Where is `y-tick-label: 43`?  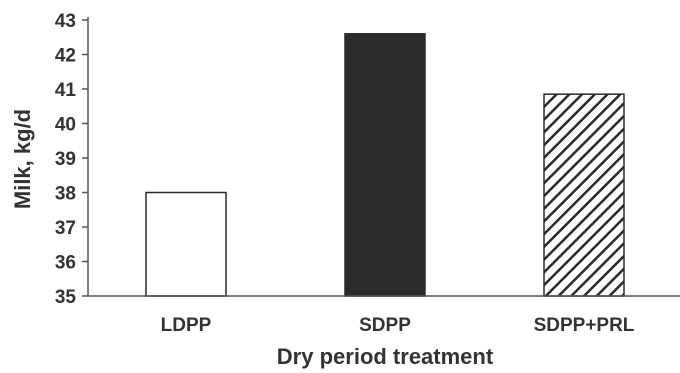 y-tick-label: 43 is located at coordinates (65, 21).